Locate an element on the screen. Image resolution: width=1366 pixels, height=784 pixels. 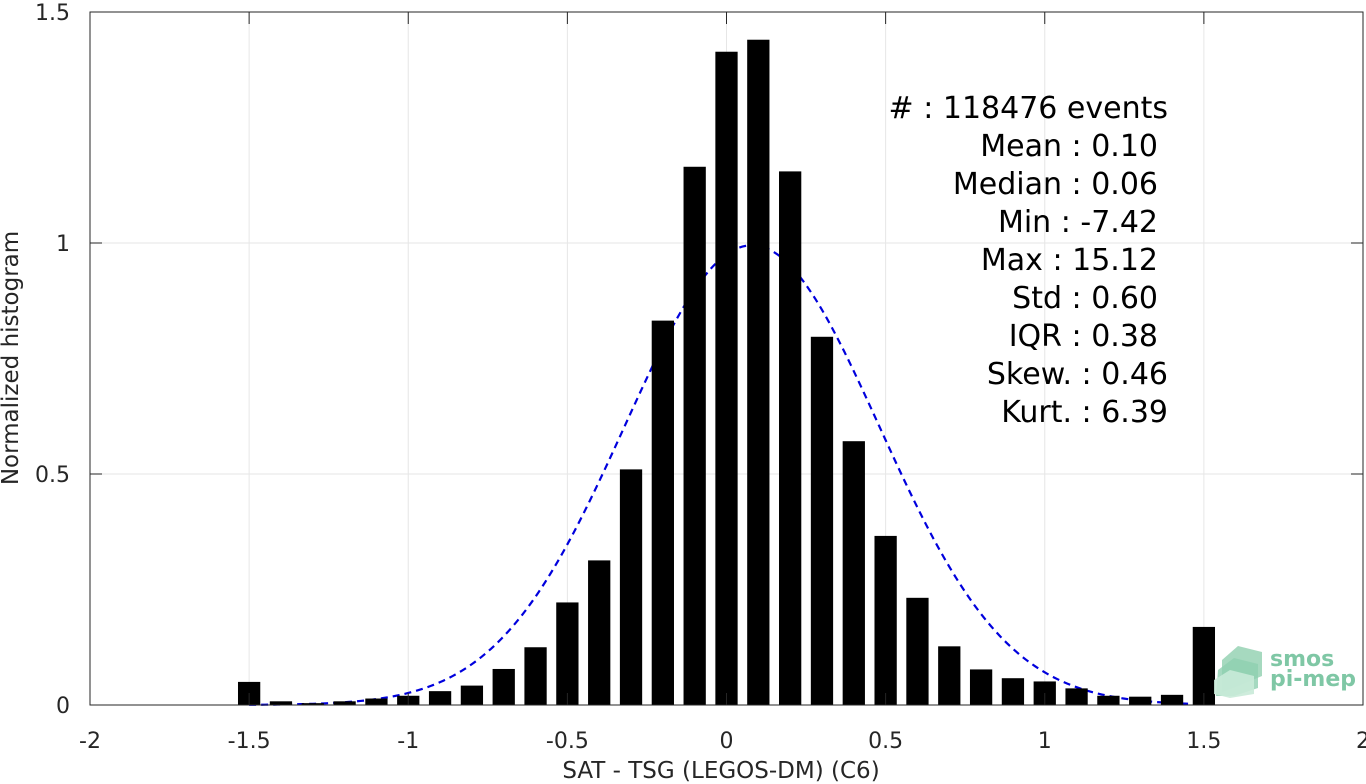
stat-row-4: Max : 15.12 is located at coordinates (1069, 260).